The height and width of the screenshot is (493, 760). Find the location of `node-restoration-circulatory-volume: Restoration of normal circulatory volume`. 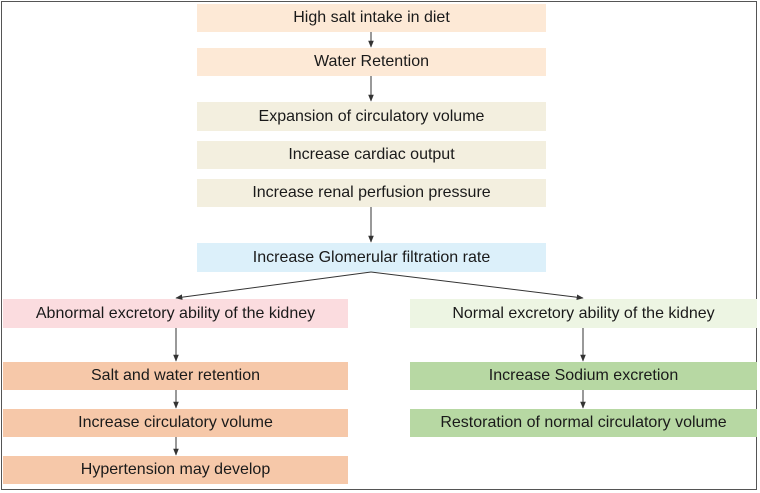

node-restoration-circulatory-volume: Restoration of normal circulatory volume is located at coordinates (583, 423).